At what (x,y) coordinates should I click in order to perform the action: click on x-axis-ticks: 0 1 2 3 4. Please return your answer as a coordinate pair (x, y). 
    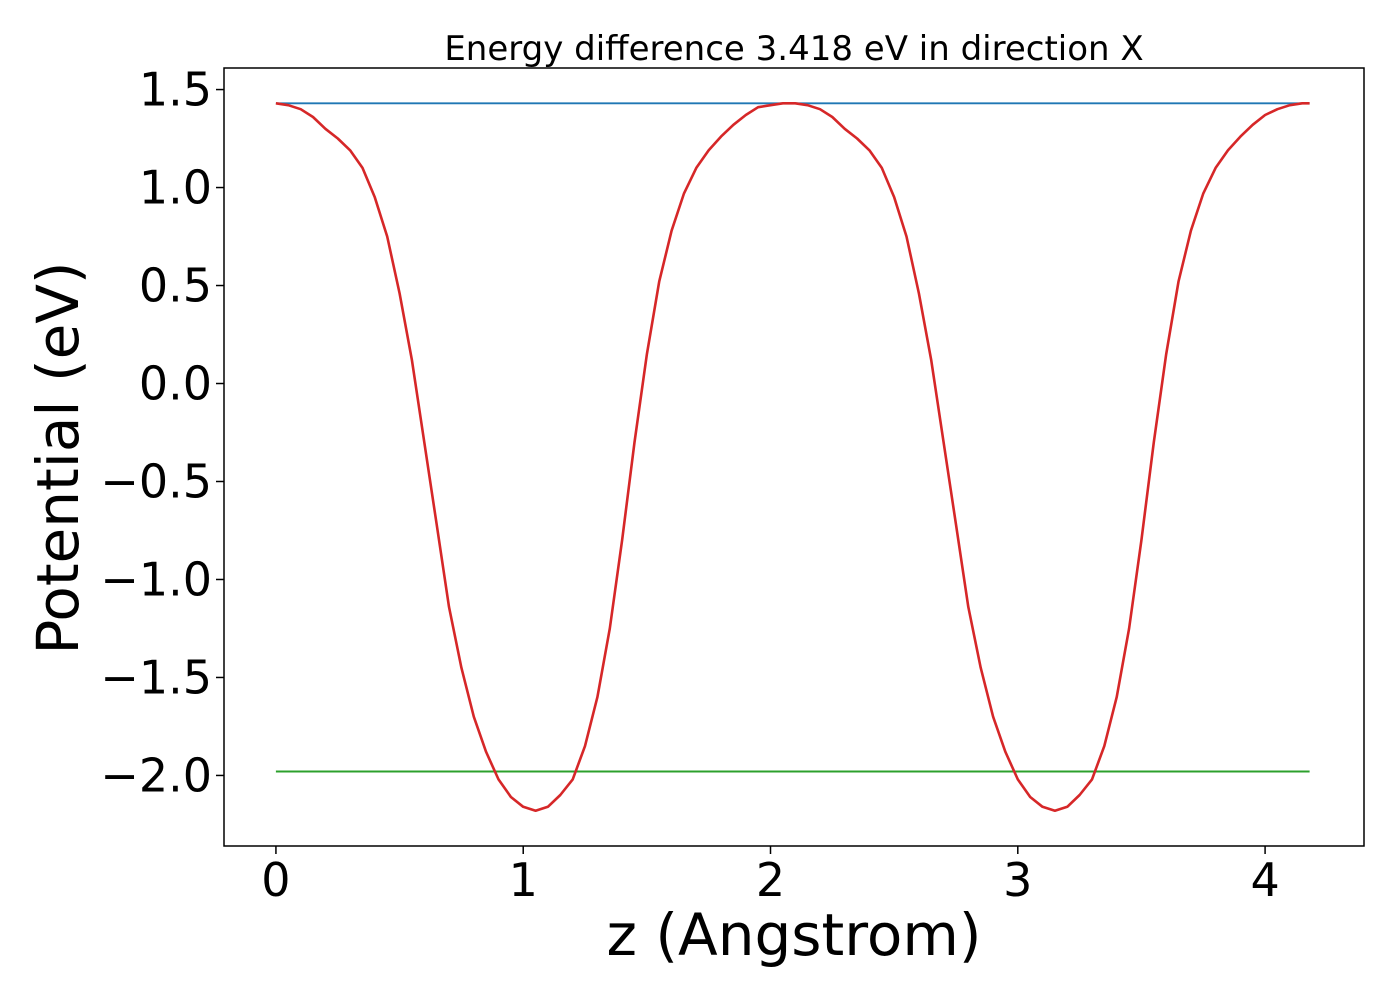
    Looking at the image, I should click on (770, 876).